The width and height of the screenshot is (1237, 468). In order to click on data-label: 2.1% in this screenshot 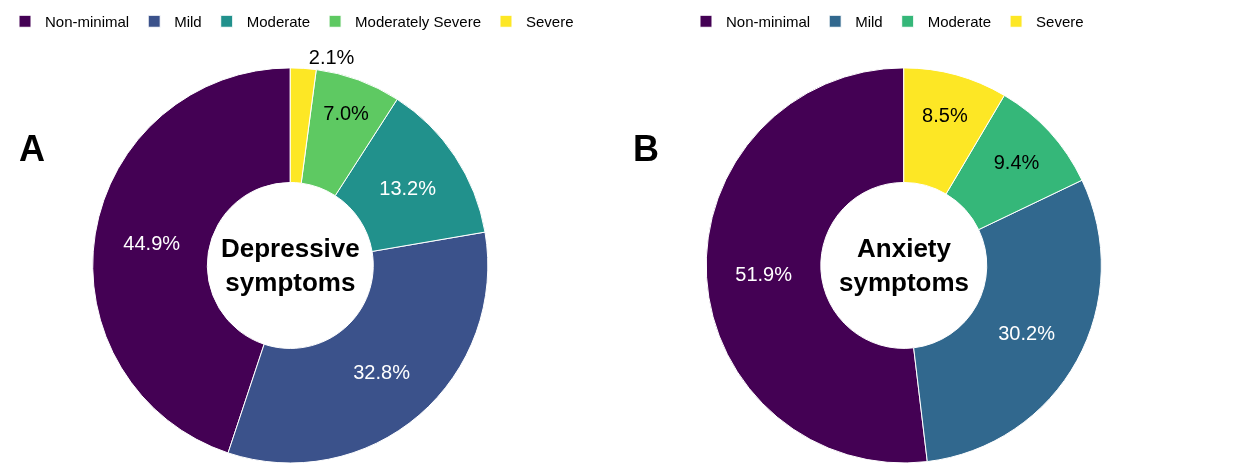, I will do `click(331, 57)`.